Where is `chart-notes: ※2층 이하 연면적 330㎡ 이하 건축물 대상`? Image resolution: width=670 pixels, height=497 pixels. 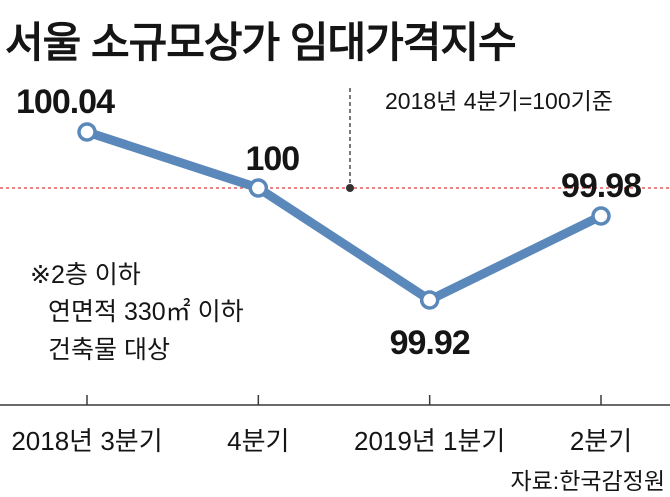
chart-notes: ※2층 이하 연면적 330㎡ 이하 건축물 대상 is located at coordinates (137, 312).